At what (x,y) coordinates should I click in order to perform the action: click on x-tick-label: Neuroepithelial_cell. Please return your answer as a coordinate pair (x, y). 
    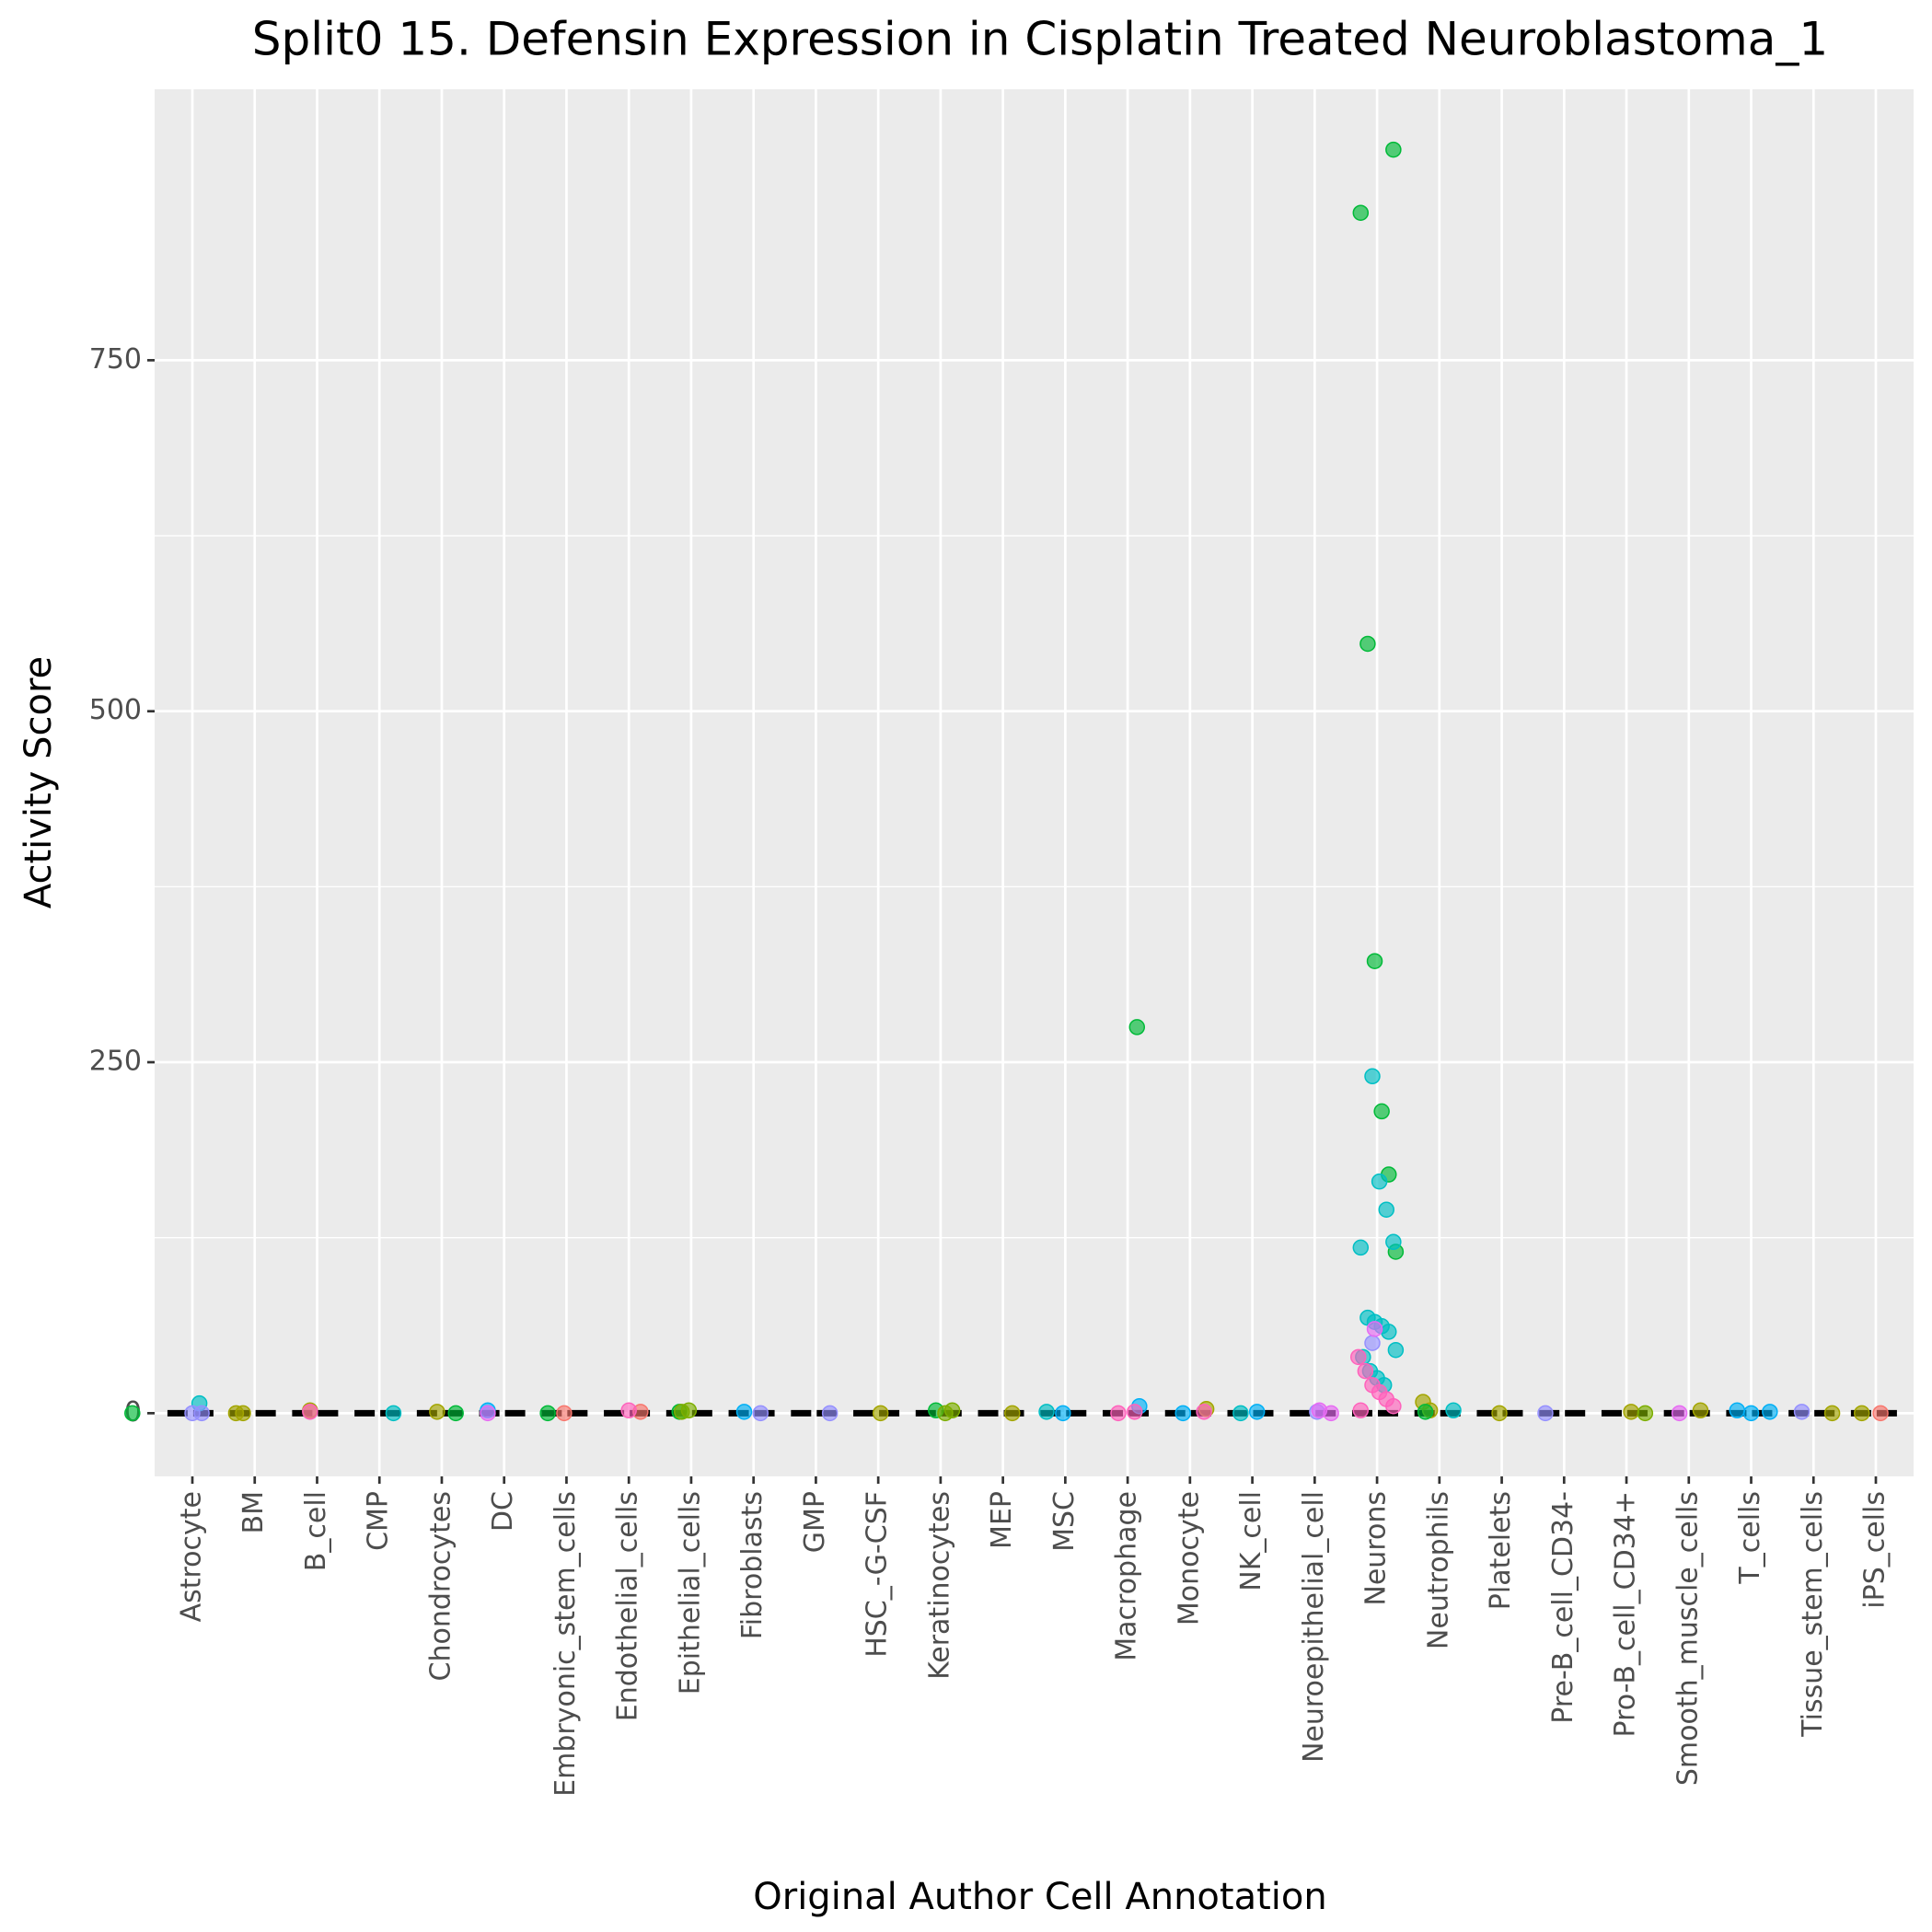
    Looking at the image, I should click on (1314, 1627).